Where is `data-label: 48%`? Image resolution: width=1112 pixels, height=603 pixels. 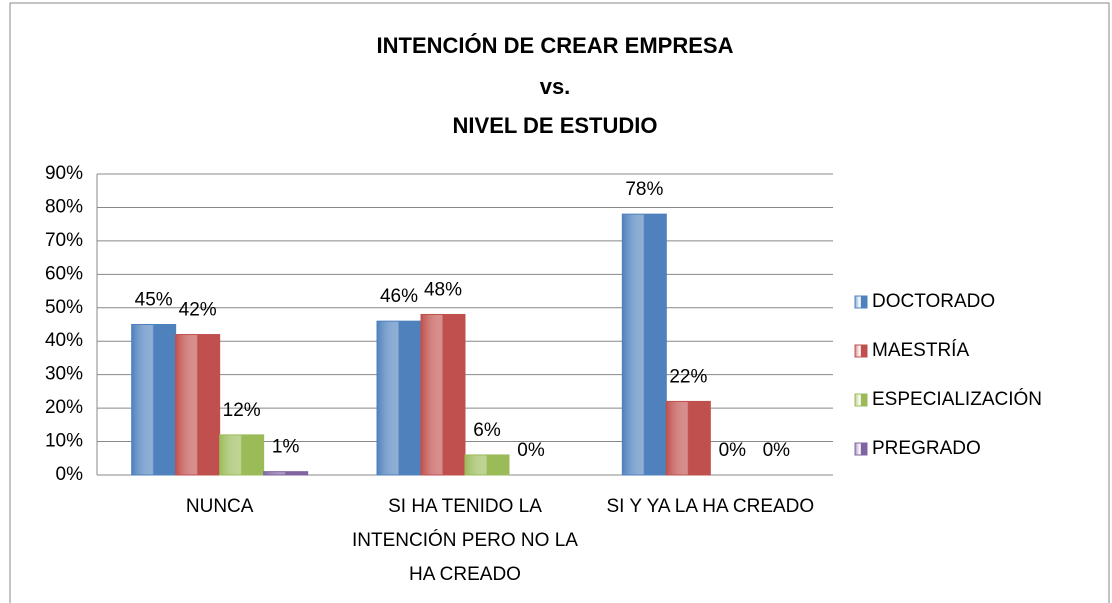 data-label: 48% is located at coordinates (443, 289).